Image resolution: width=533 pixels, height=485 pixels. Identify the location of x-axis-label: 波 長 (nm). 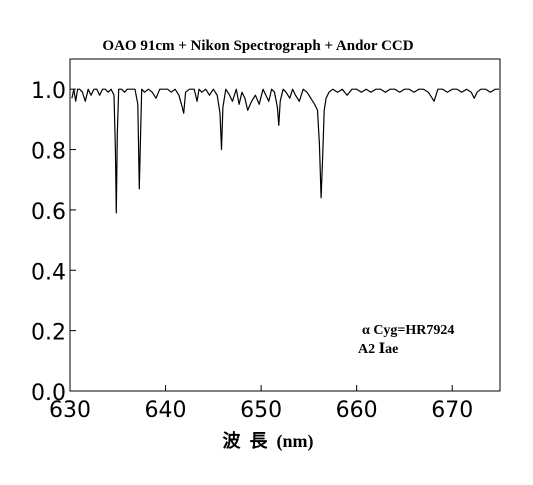
(268, 441).